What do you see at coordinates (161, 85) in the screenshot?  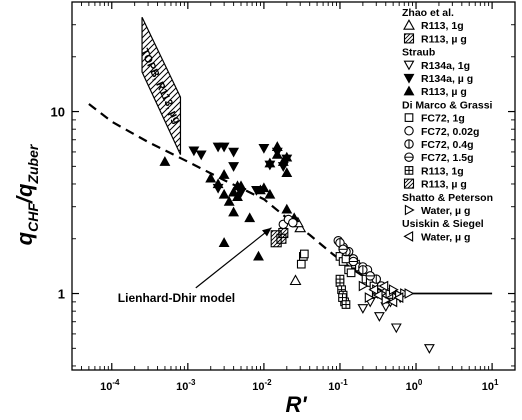 I see `topb-band` at bounding box center [161, 85].